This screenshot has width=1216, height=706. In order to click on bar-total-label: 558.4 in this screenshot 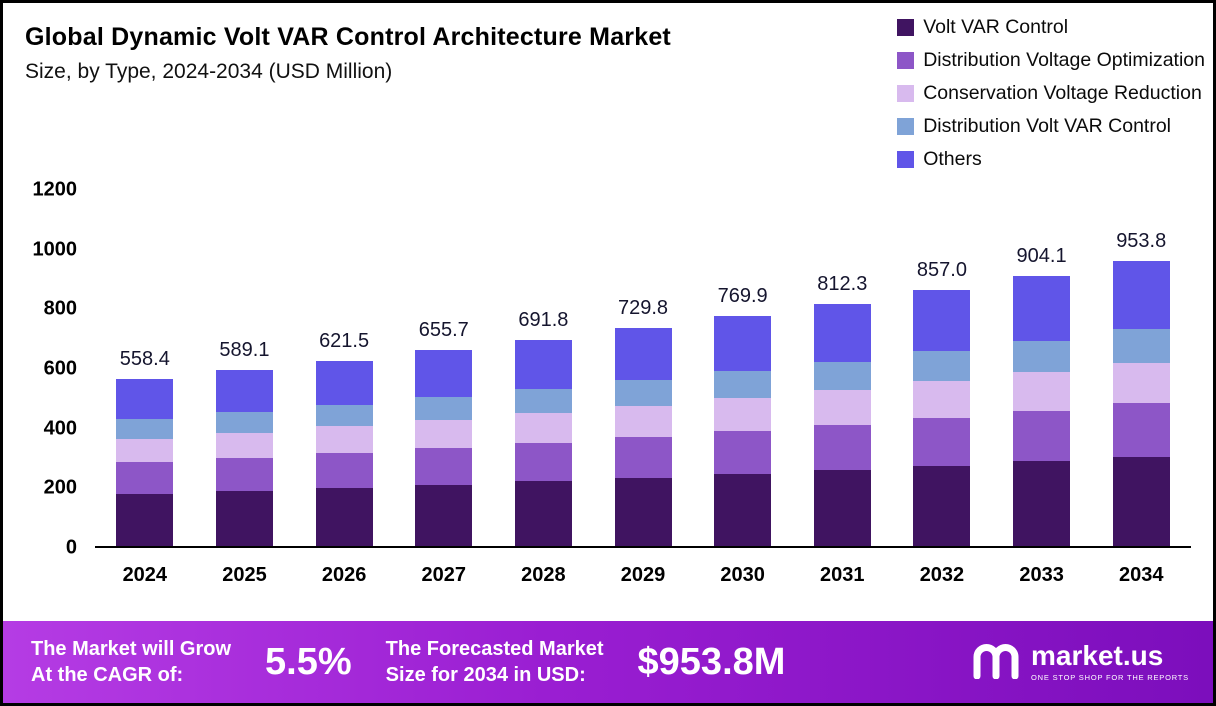, I will do `click(144, 359)`.